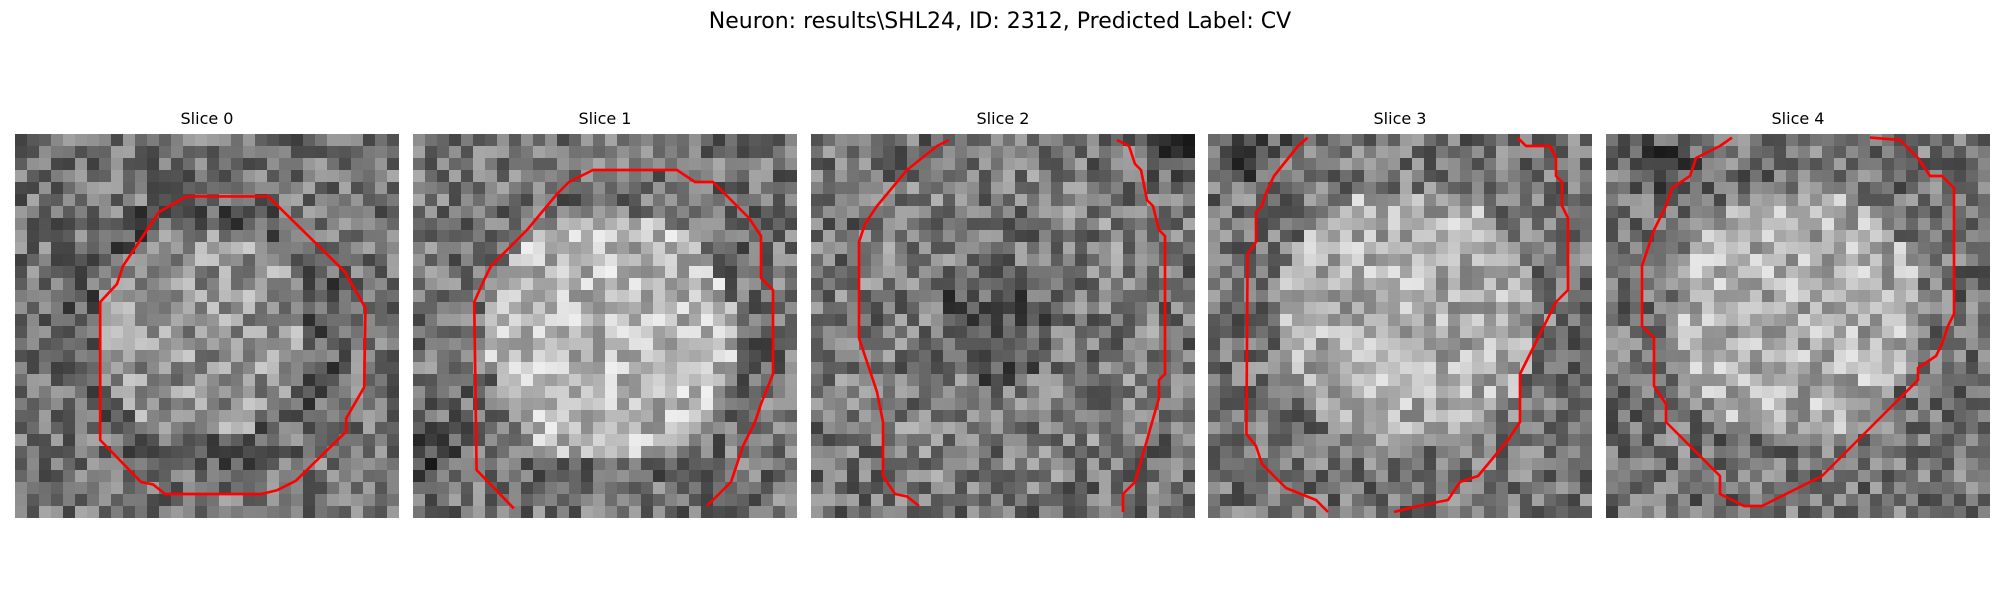 The height and width of the screenshot is (600, 2000). I want to click on slice-3-image, so click(1400, 326).